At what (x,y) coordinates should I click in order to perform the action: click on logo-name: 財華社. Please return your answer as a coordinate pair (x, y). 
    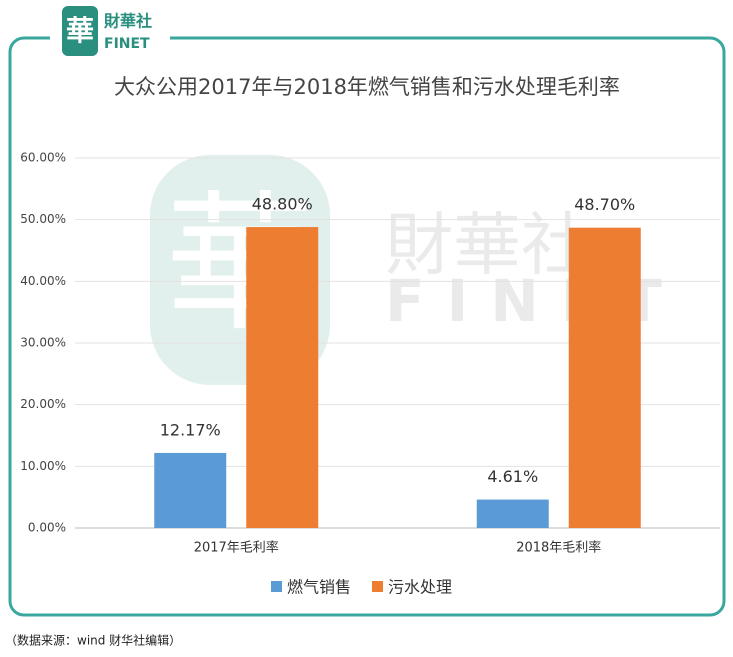
    Looking at the image, I should click on (128, 21).